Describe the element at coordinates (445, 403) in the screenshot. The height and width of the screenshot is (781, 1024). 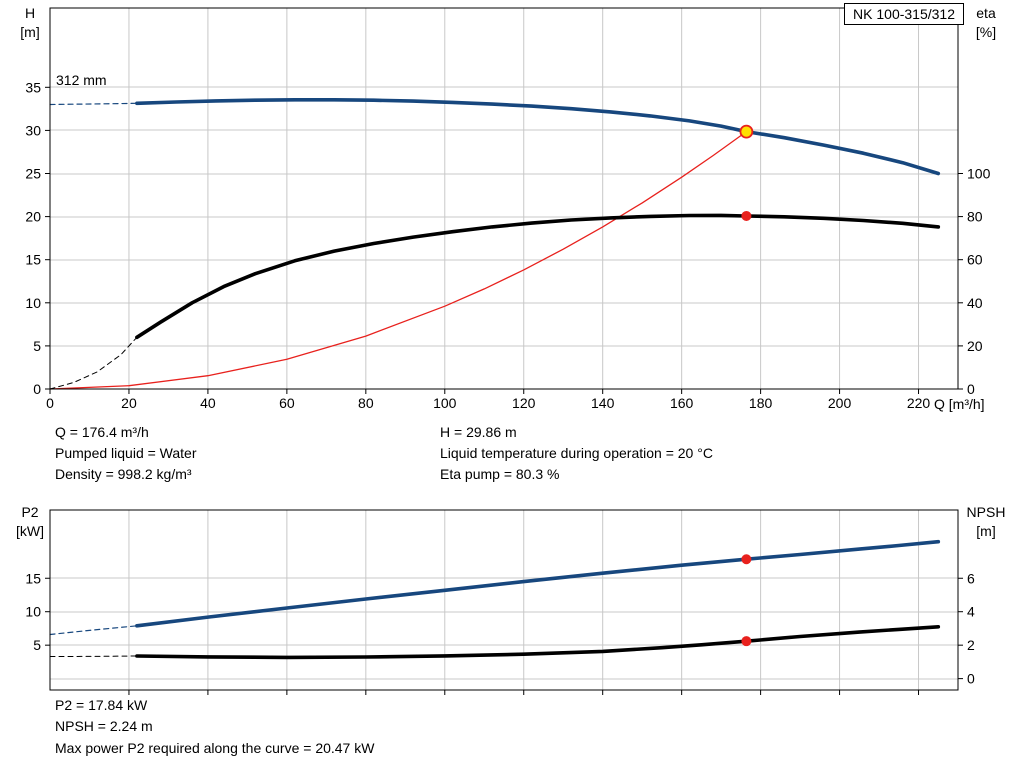
I see `x-tick-label: 100` at that location.